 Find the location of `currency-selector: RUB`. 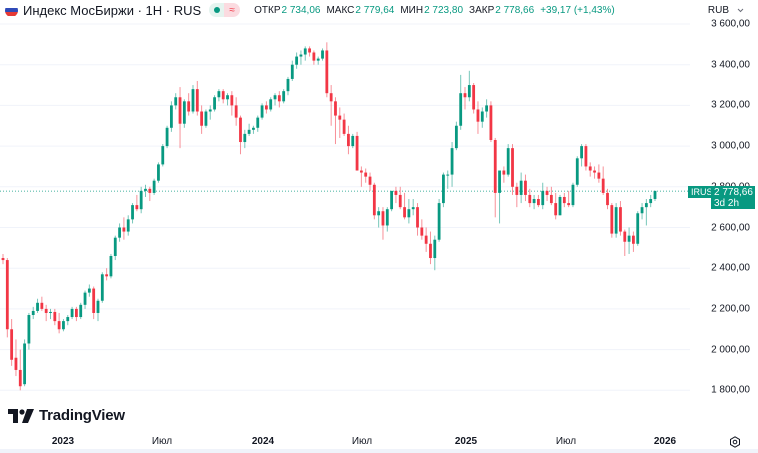

currency-selector: RUB is located at coordinates (725, 10).